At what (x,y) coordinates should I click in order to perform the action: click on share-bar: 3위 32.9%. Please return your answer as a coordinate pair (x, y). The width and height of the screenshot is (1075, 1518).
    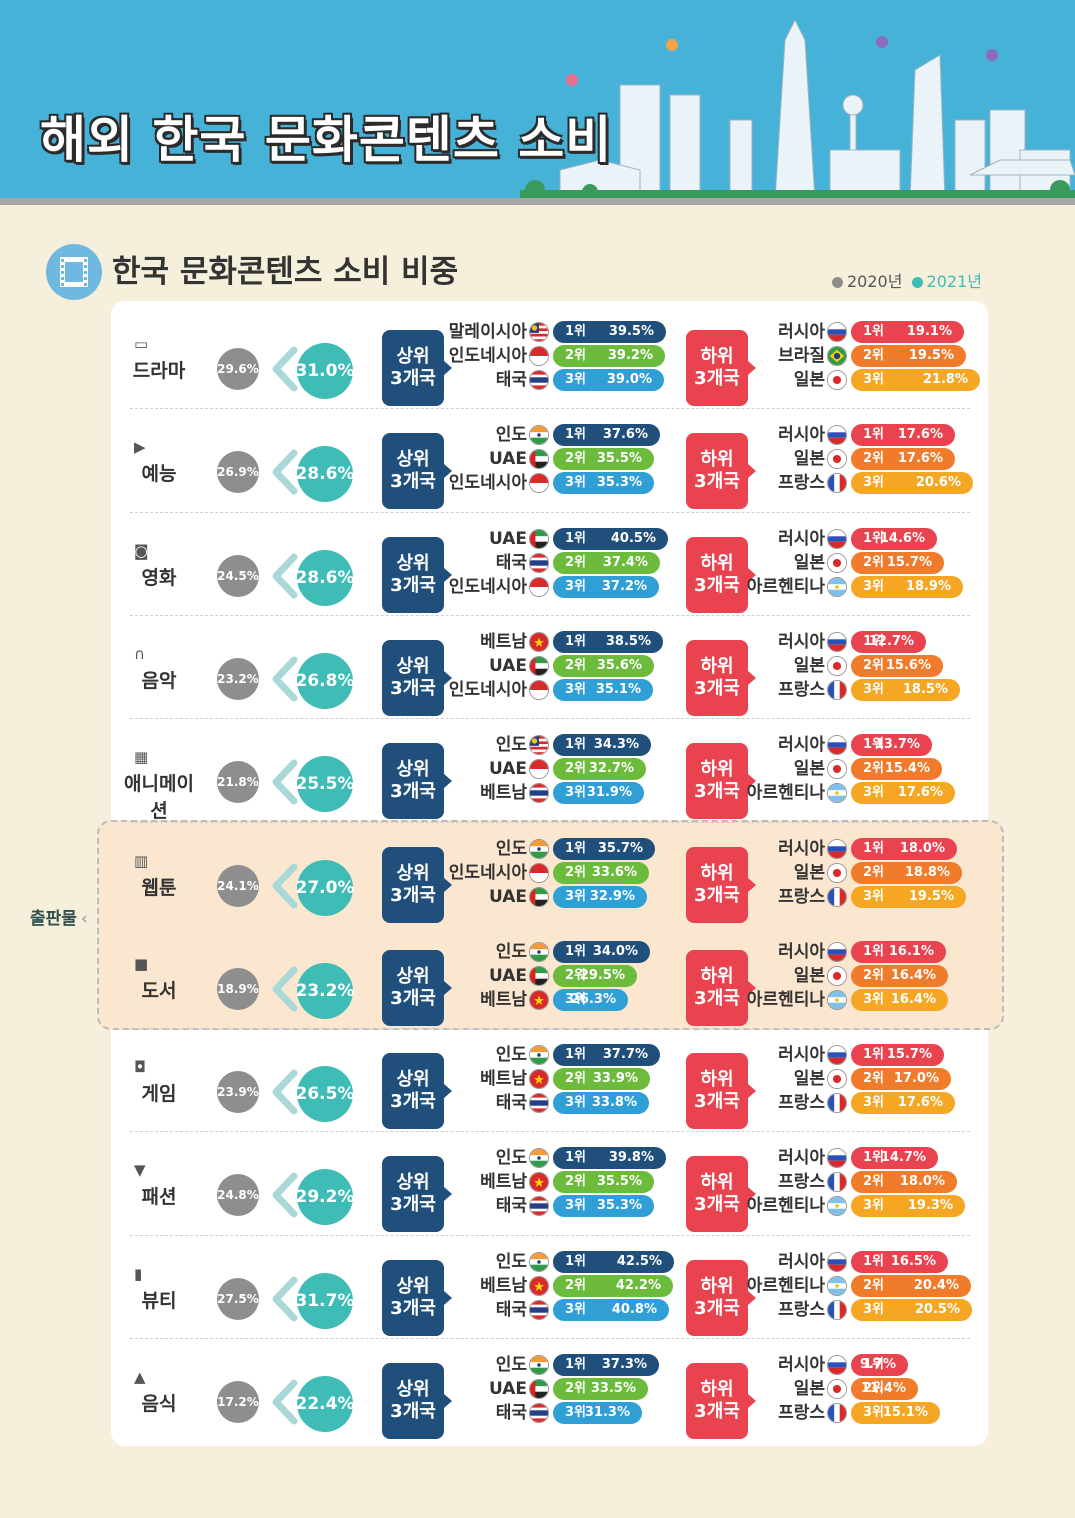
    Looking at the image, I should click on (600, 896).